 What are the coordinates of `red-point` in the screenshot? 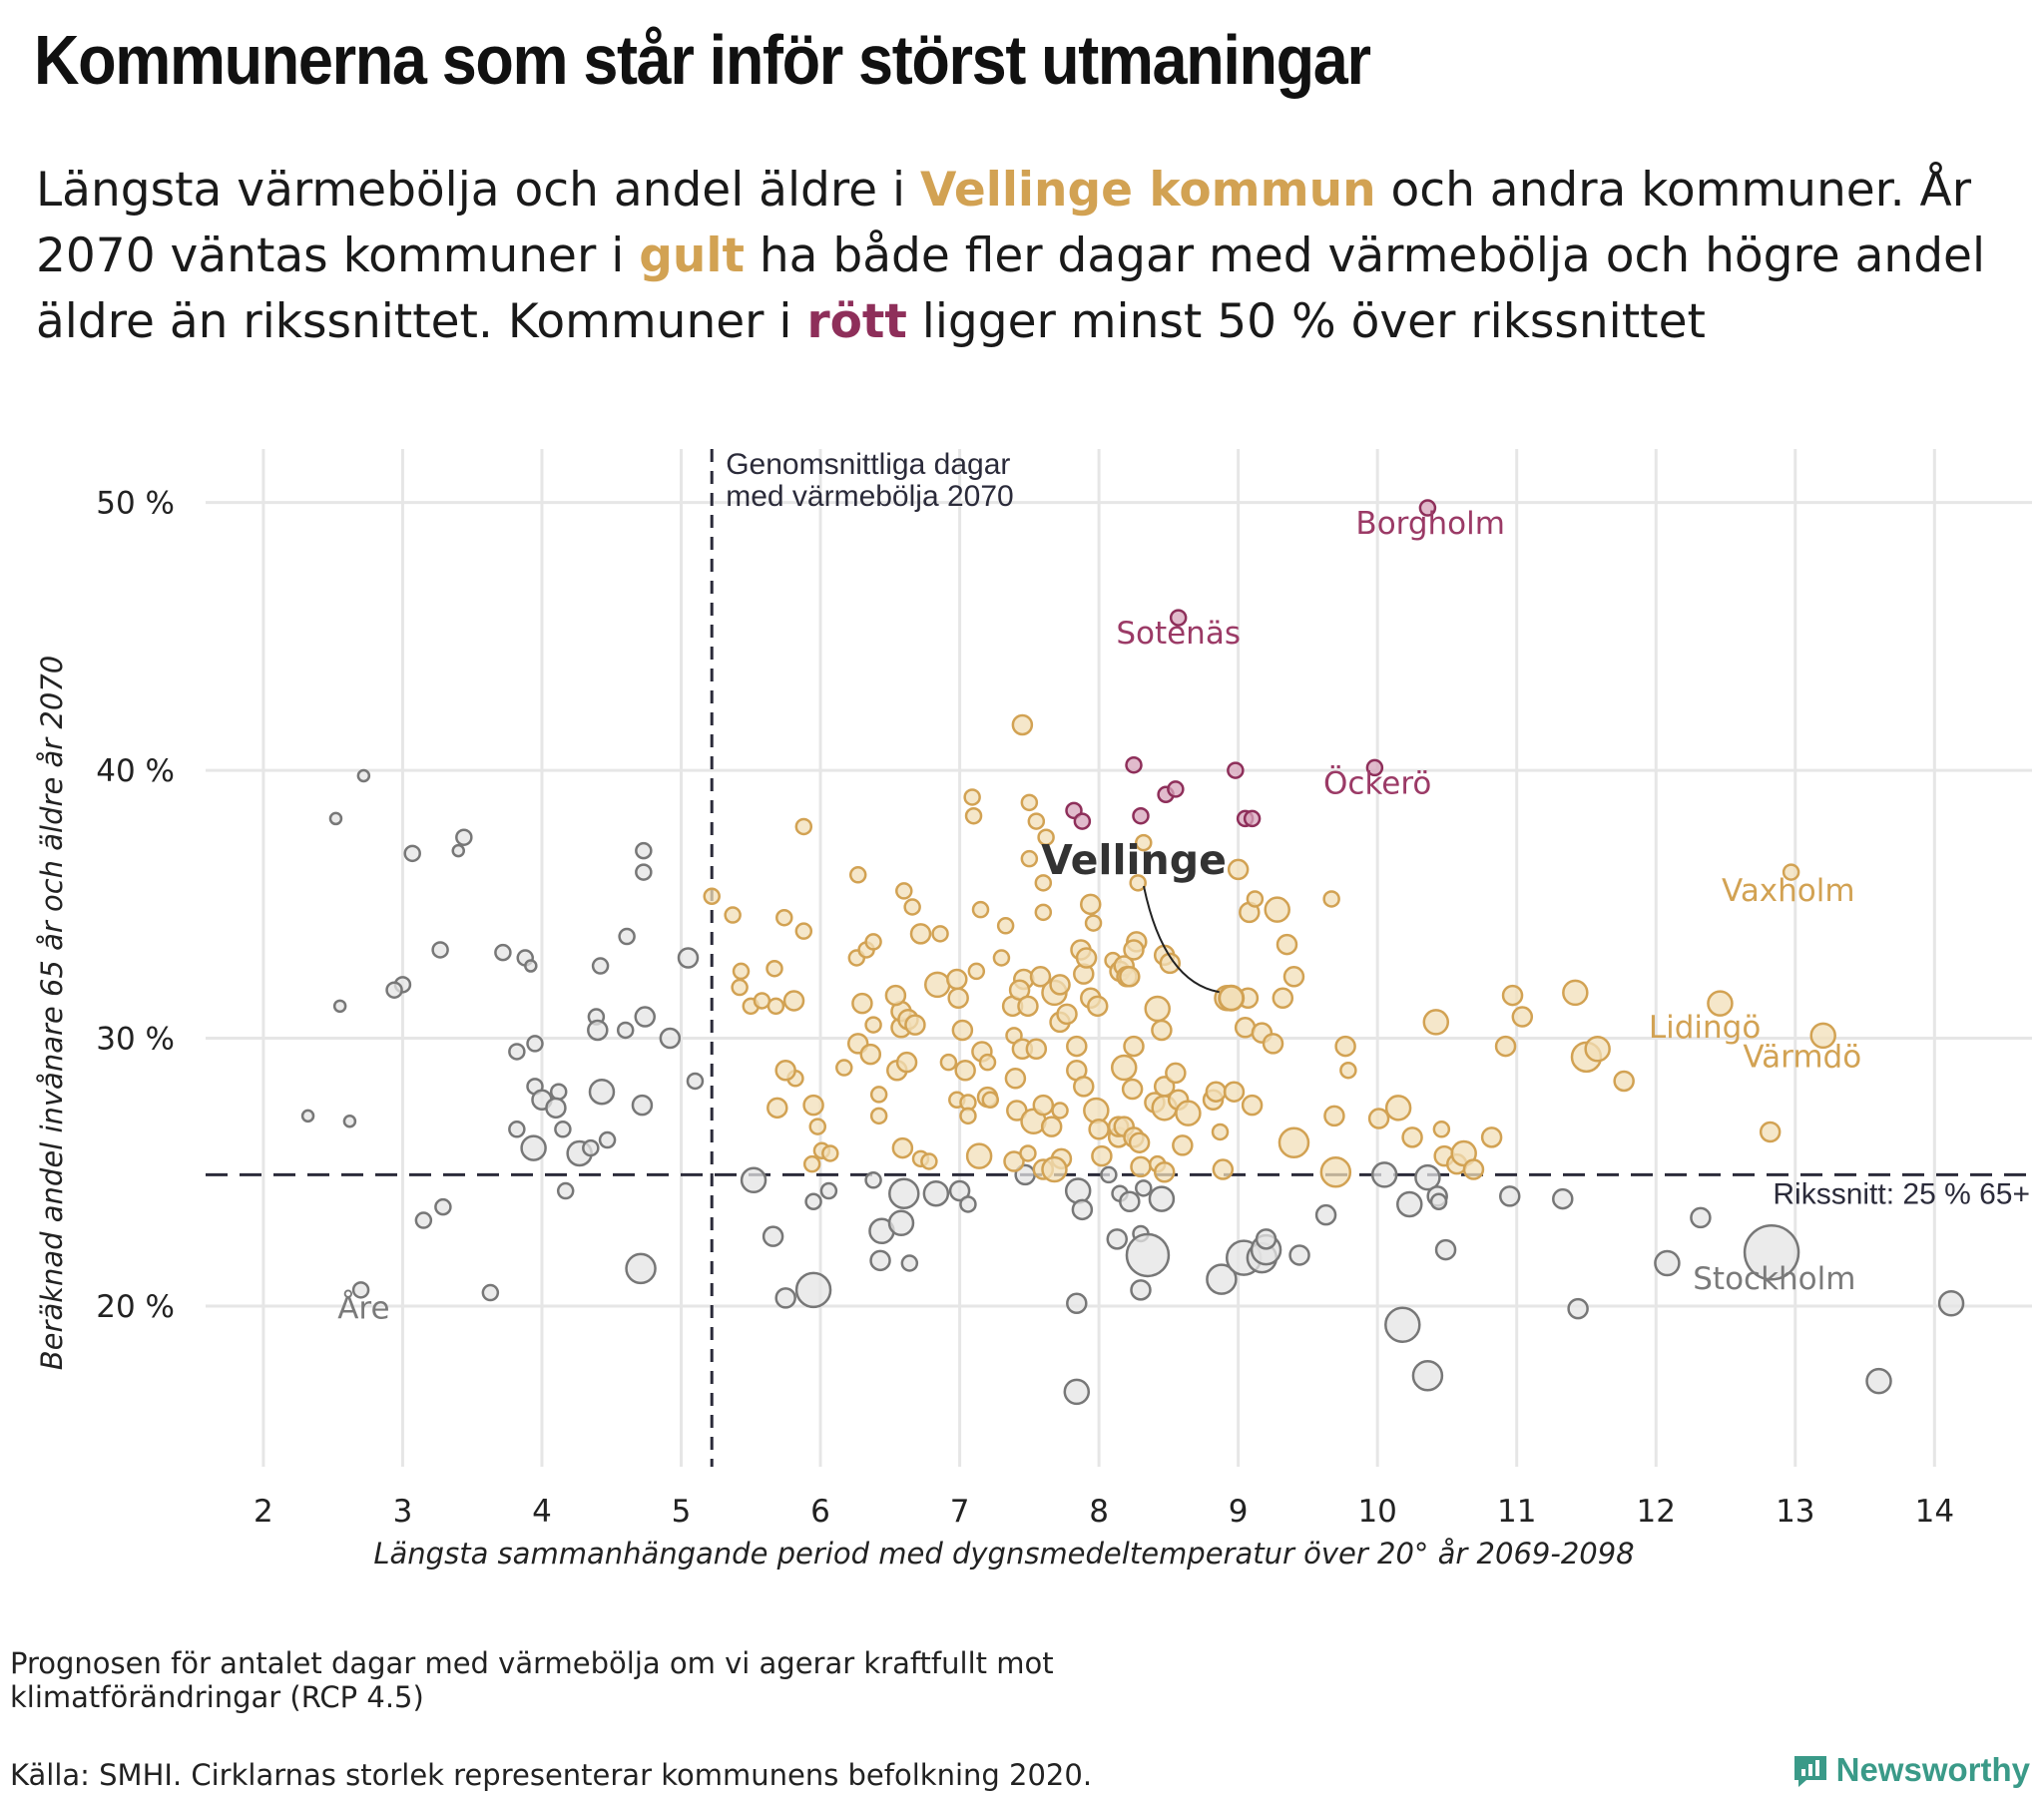 It's located at (1374, 767).